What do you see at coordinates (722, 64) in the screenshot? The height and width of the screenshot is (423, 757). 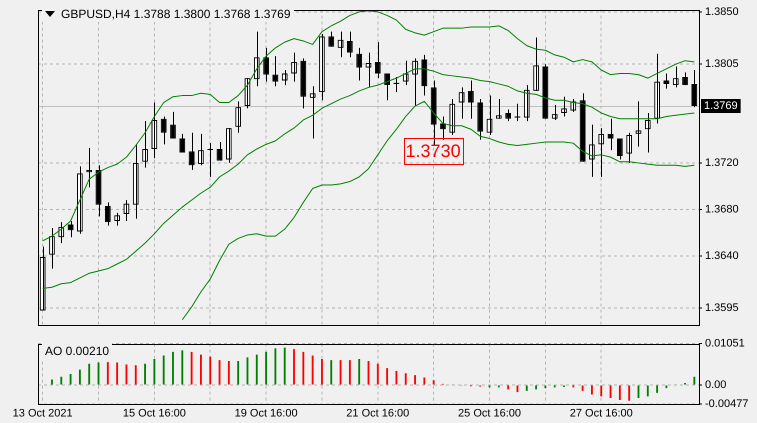 I see `y-tick-label: 1.3805` at bounding box center [722, 64].